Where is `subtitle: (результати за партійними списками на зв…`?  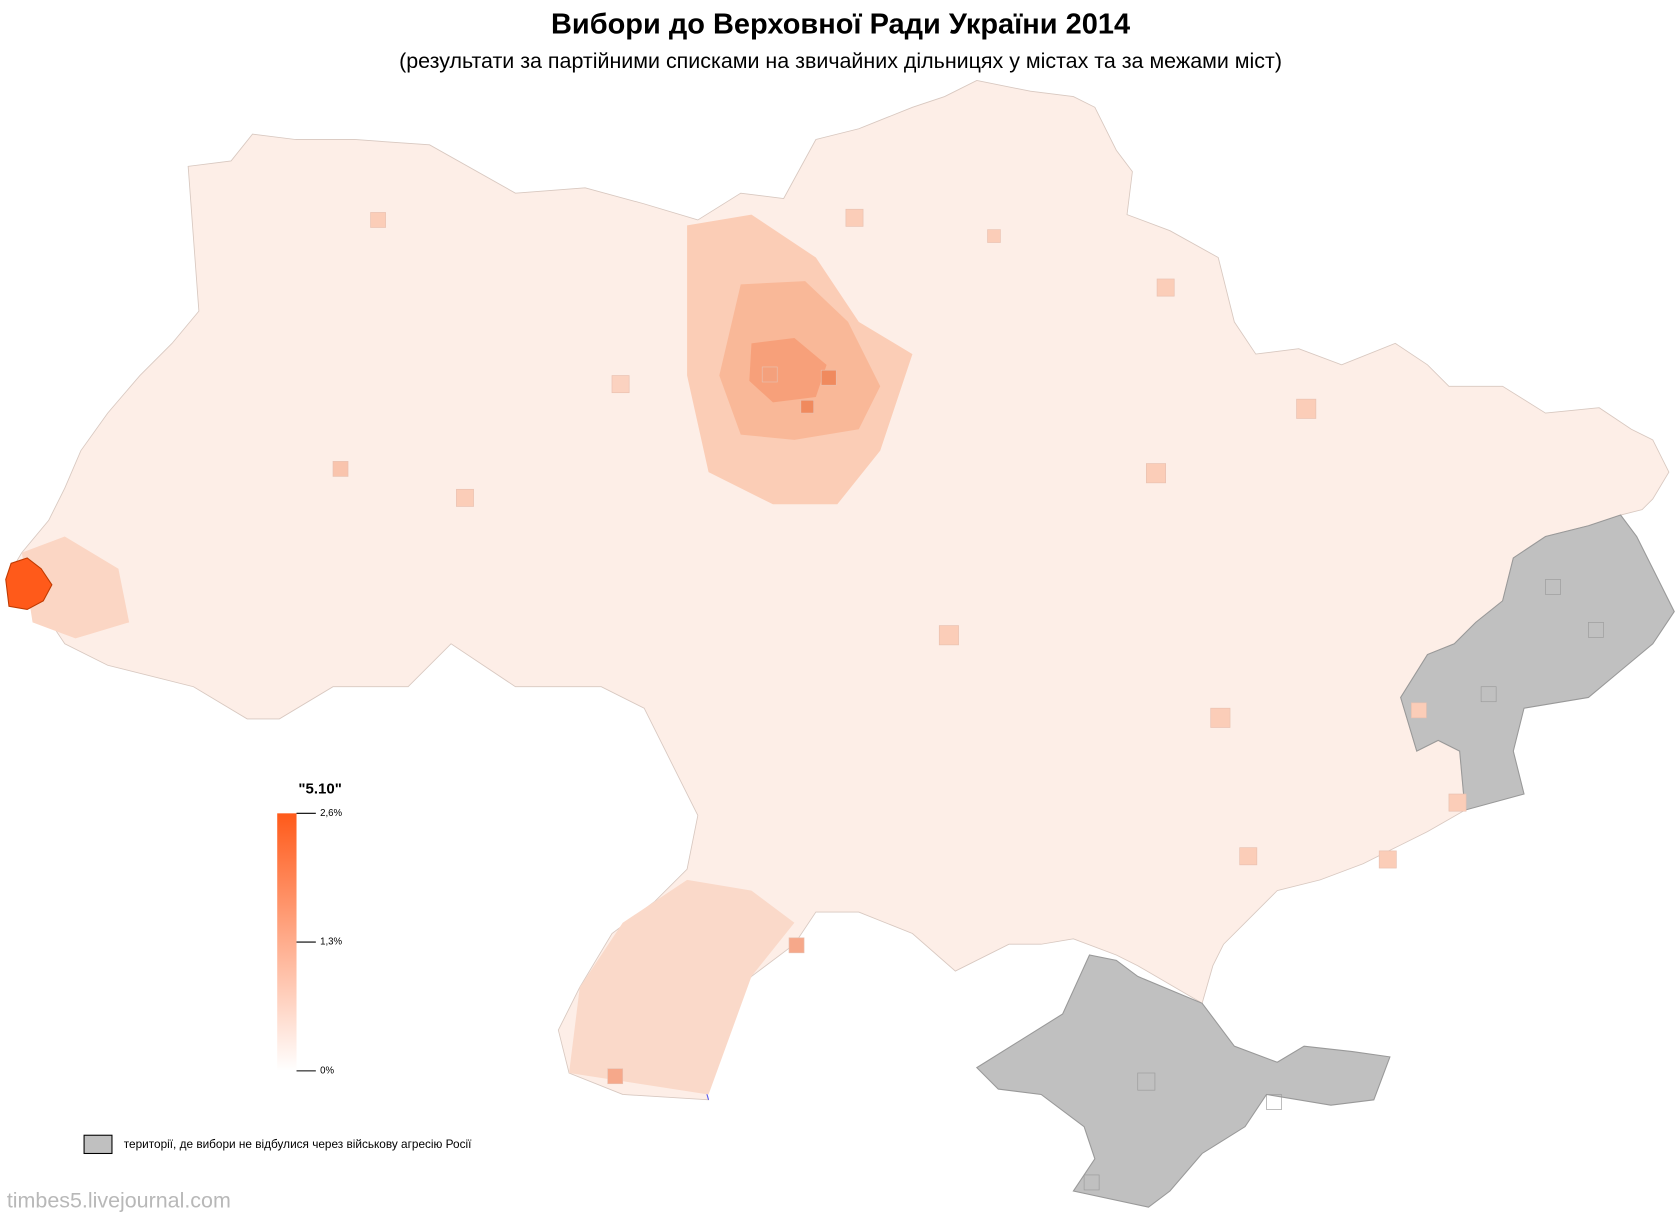
subtitle: (результати за партійними списками на зв… is located at coordinates (840, 61).